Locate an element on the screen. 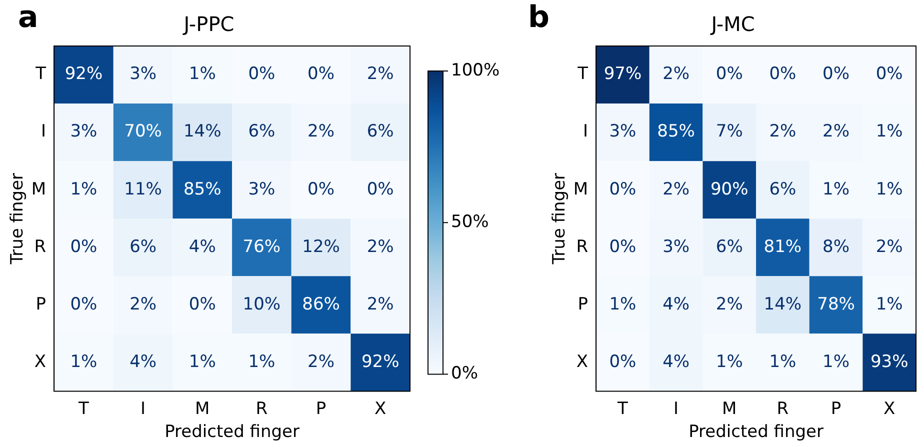 This screenshot has width=924, height=447. data-label: 11% is located at coordinates (143, 189).